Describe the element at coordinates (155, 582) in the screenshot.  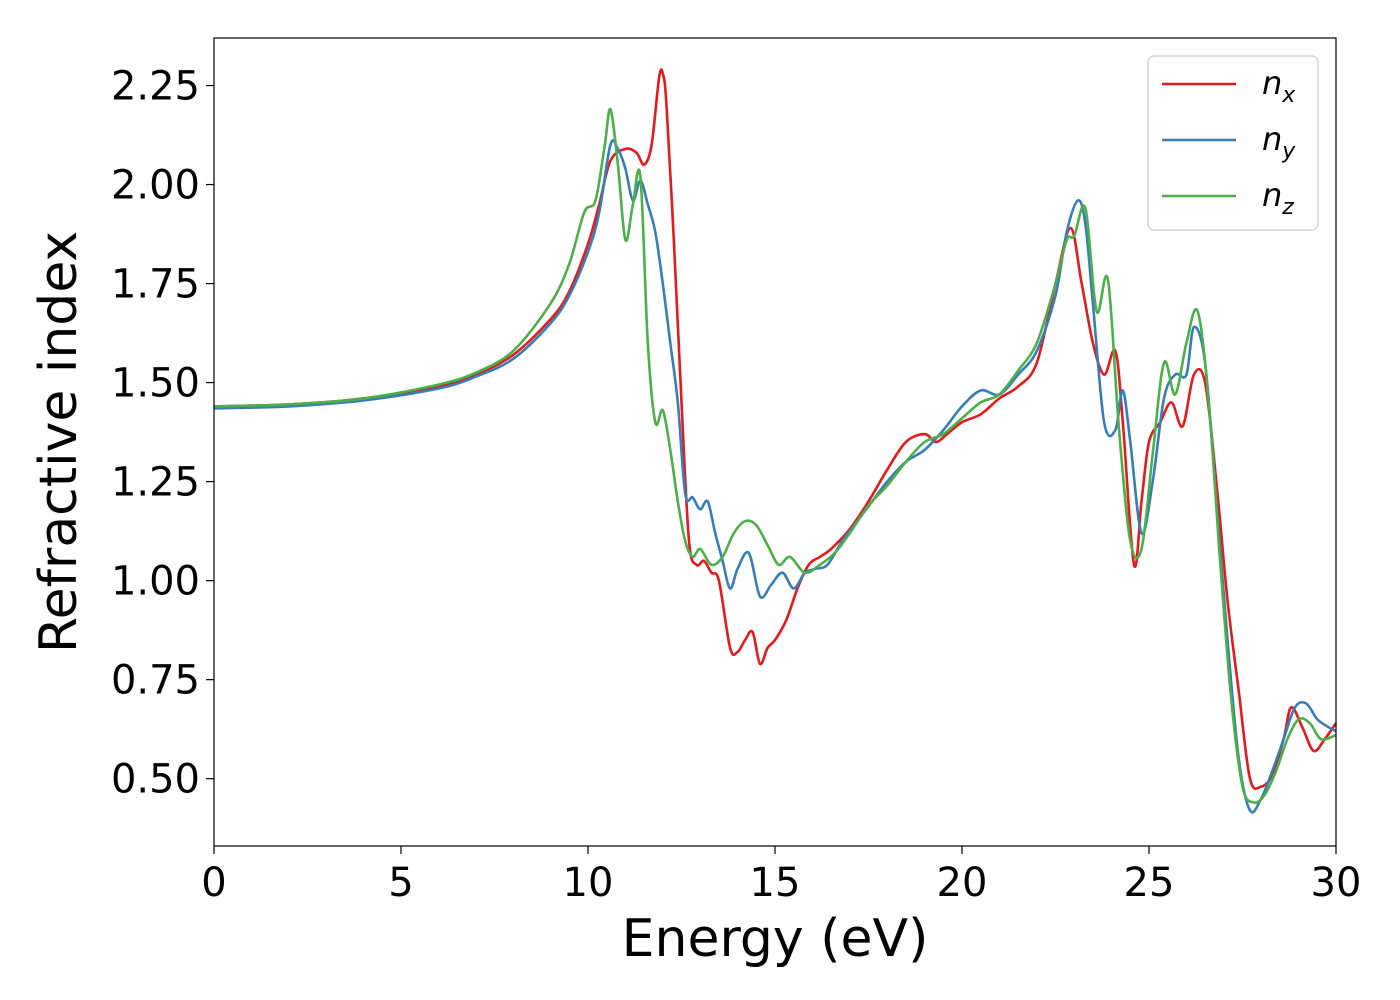
I see `y-tick-label: 1.00` at that location.